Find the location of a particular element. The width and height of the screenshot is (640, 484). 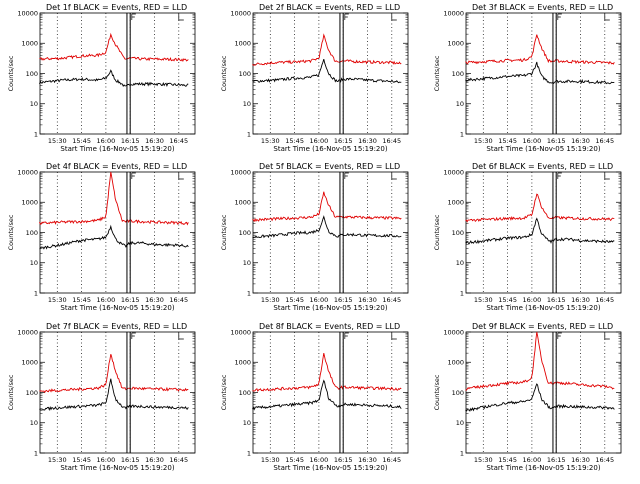

chart-title: Det 4f BLACK = Events, RED = LLD is located at coordinates (116, 166).